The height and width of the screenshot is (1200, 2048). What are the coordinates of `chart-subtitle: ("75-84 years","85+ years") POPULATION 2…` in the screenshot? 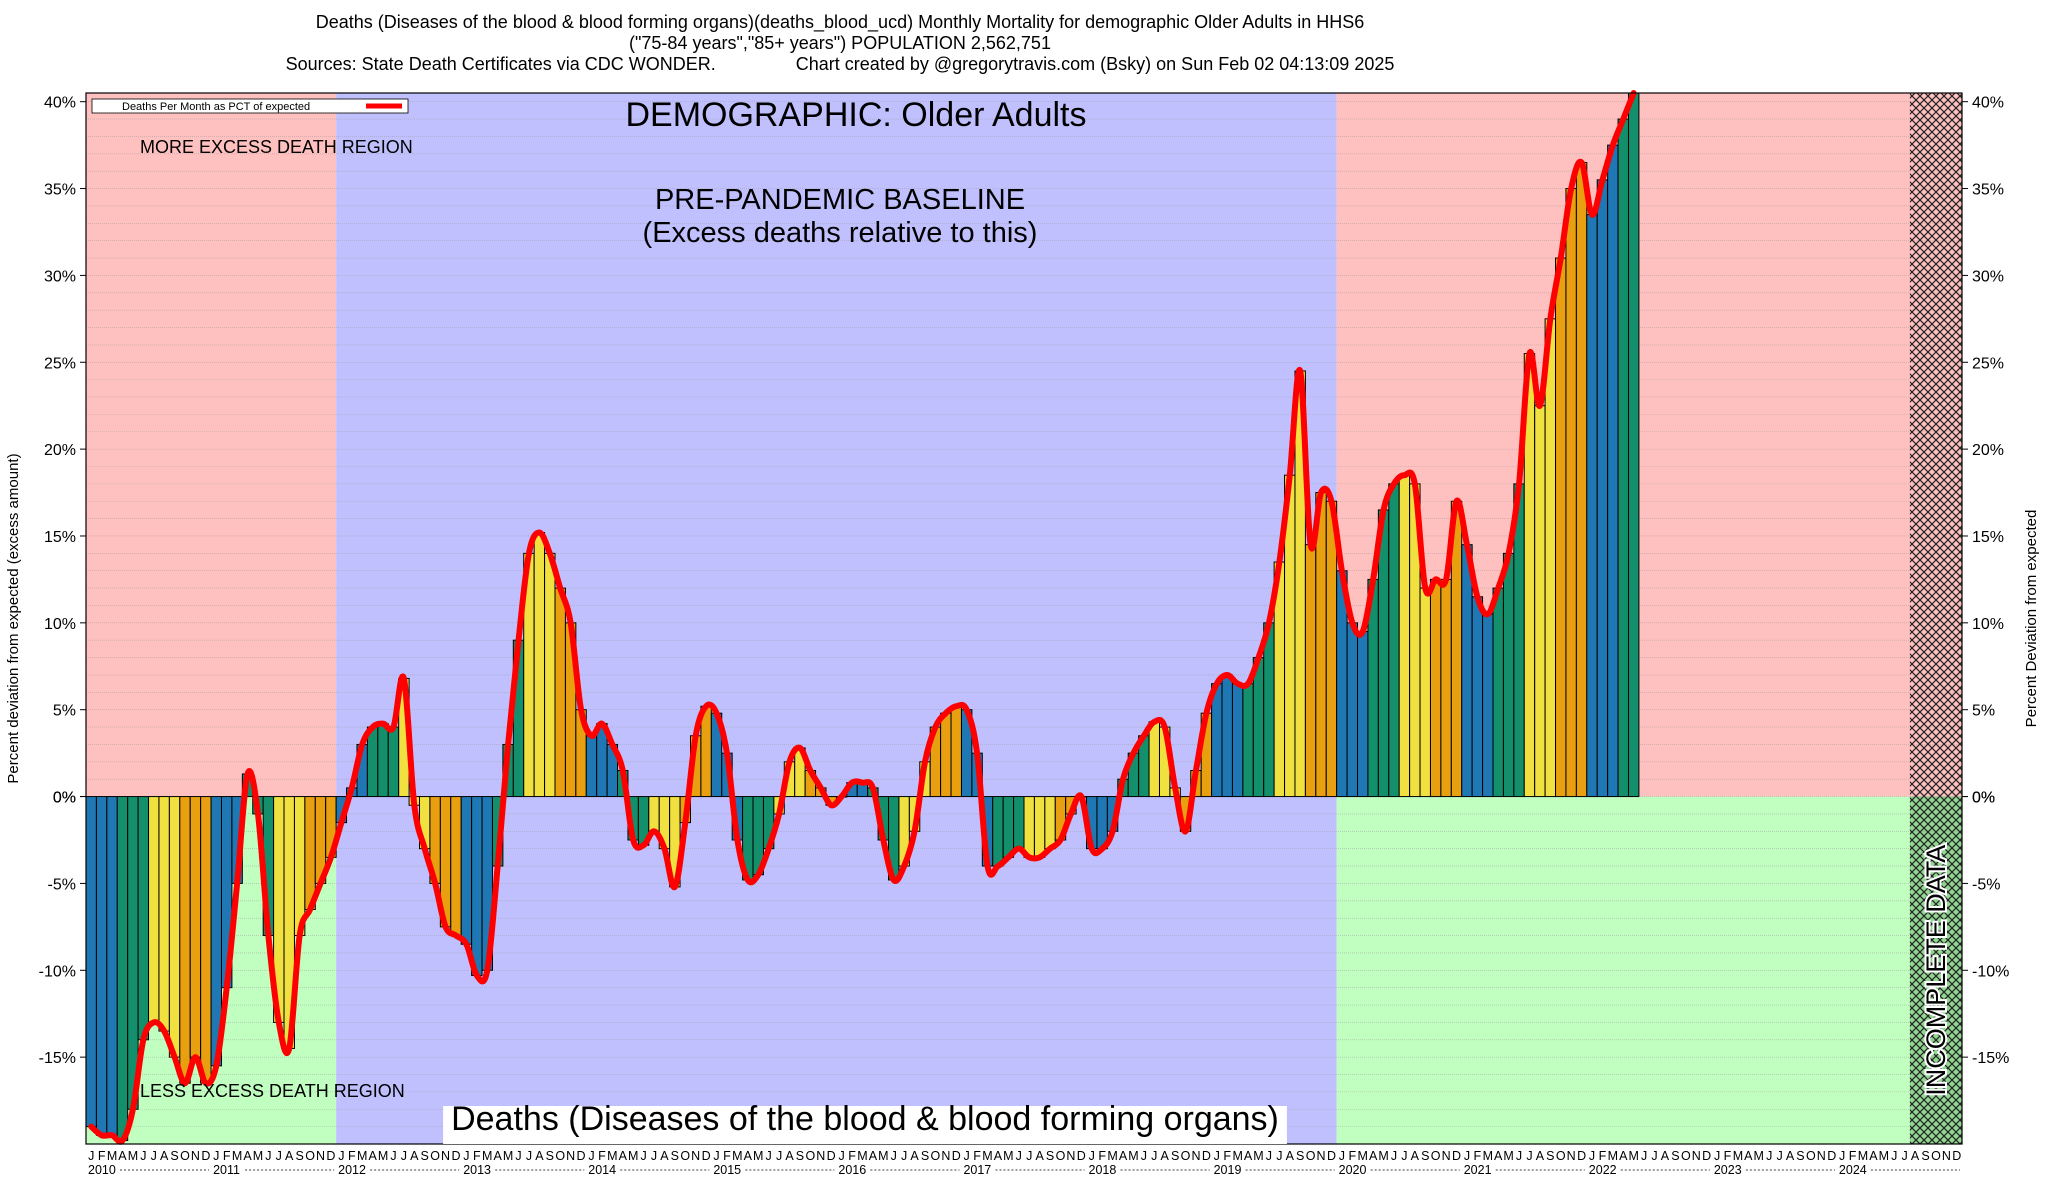 It's located at (840, 43).